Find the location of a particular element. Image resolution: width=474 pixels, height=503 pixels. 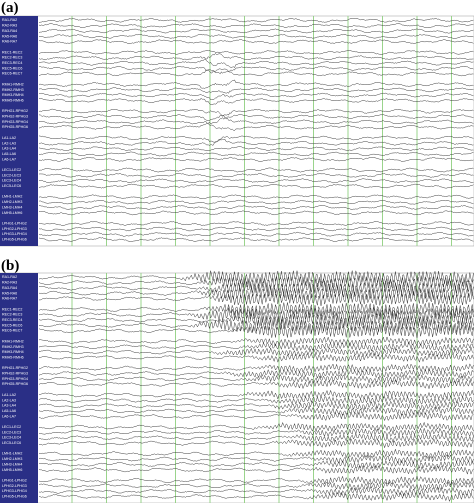

channel-label: RMH5-RMH6 is located at coordinates (13, 100).